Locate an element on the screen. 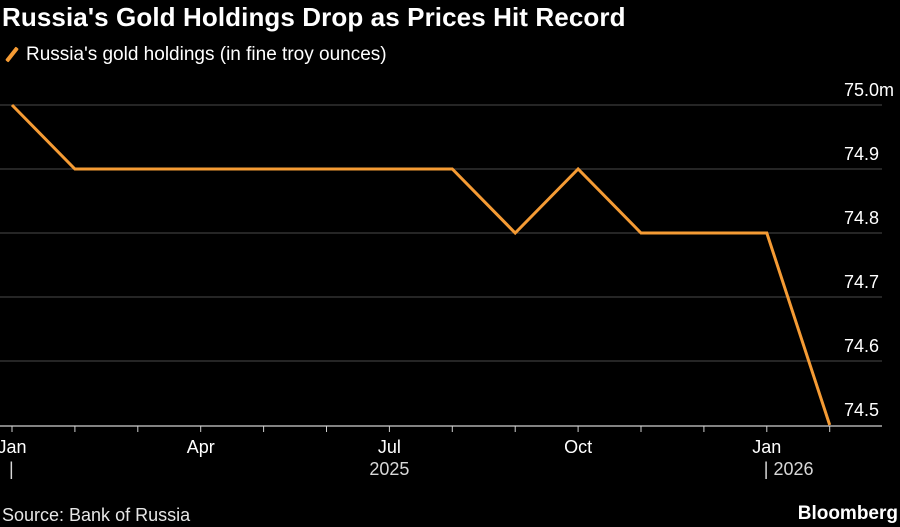 This screenshot has width=900, height=527. y-axis-labels: 75.0m 74.9 74.8 74.7 74.6 74.5 is located at coordinates (869, 250).